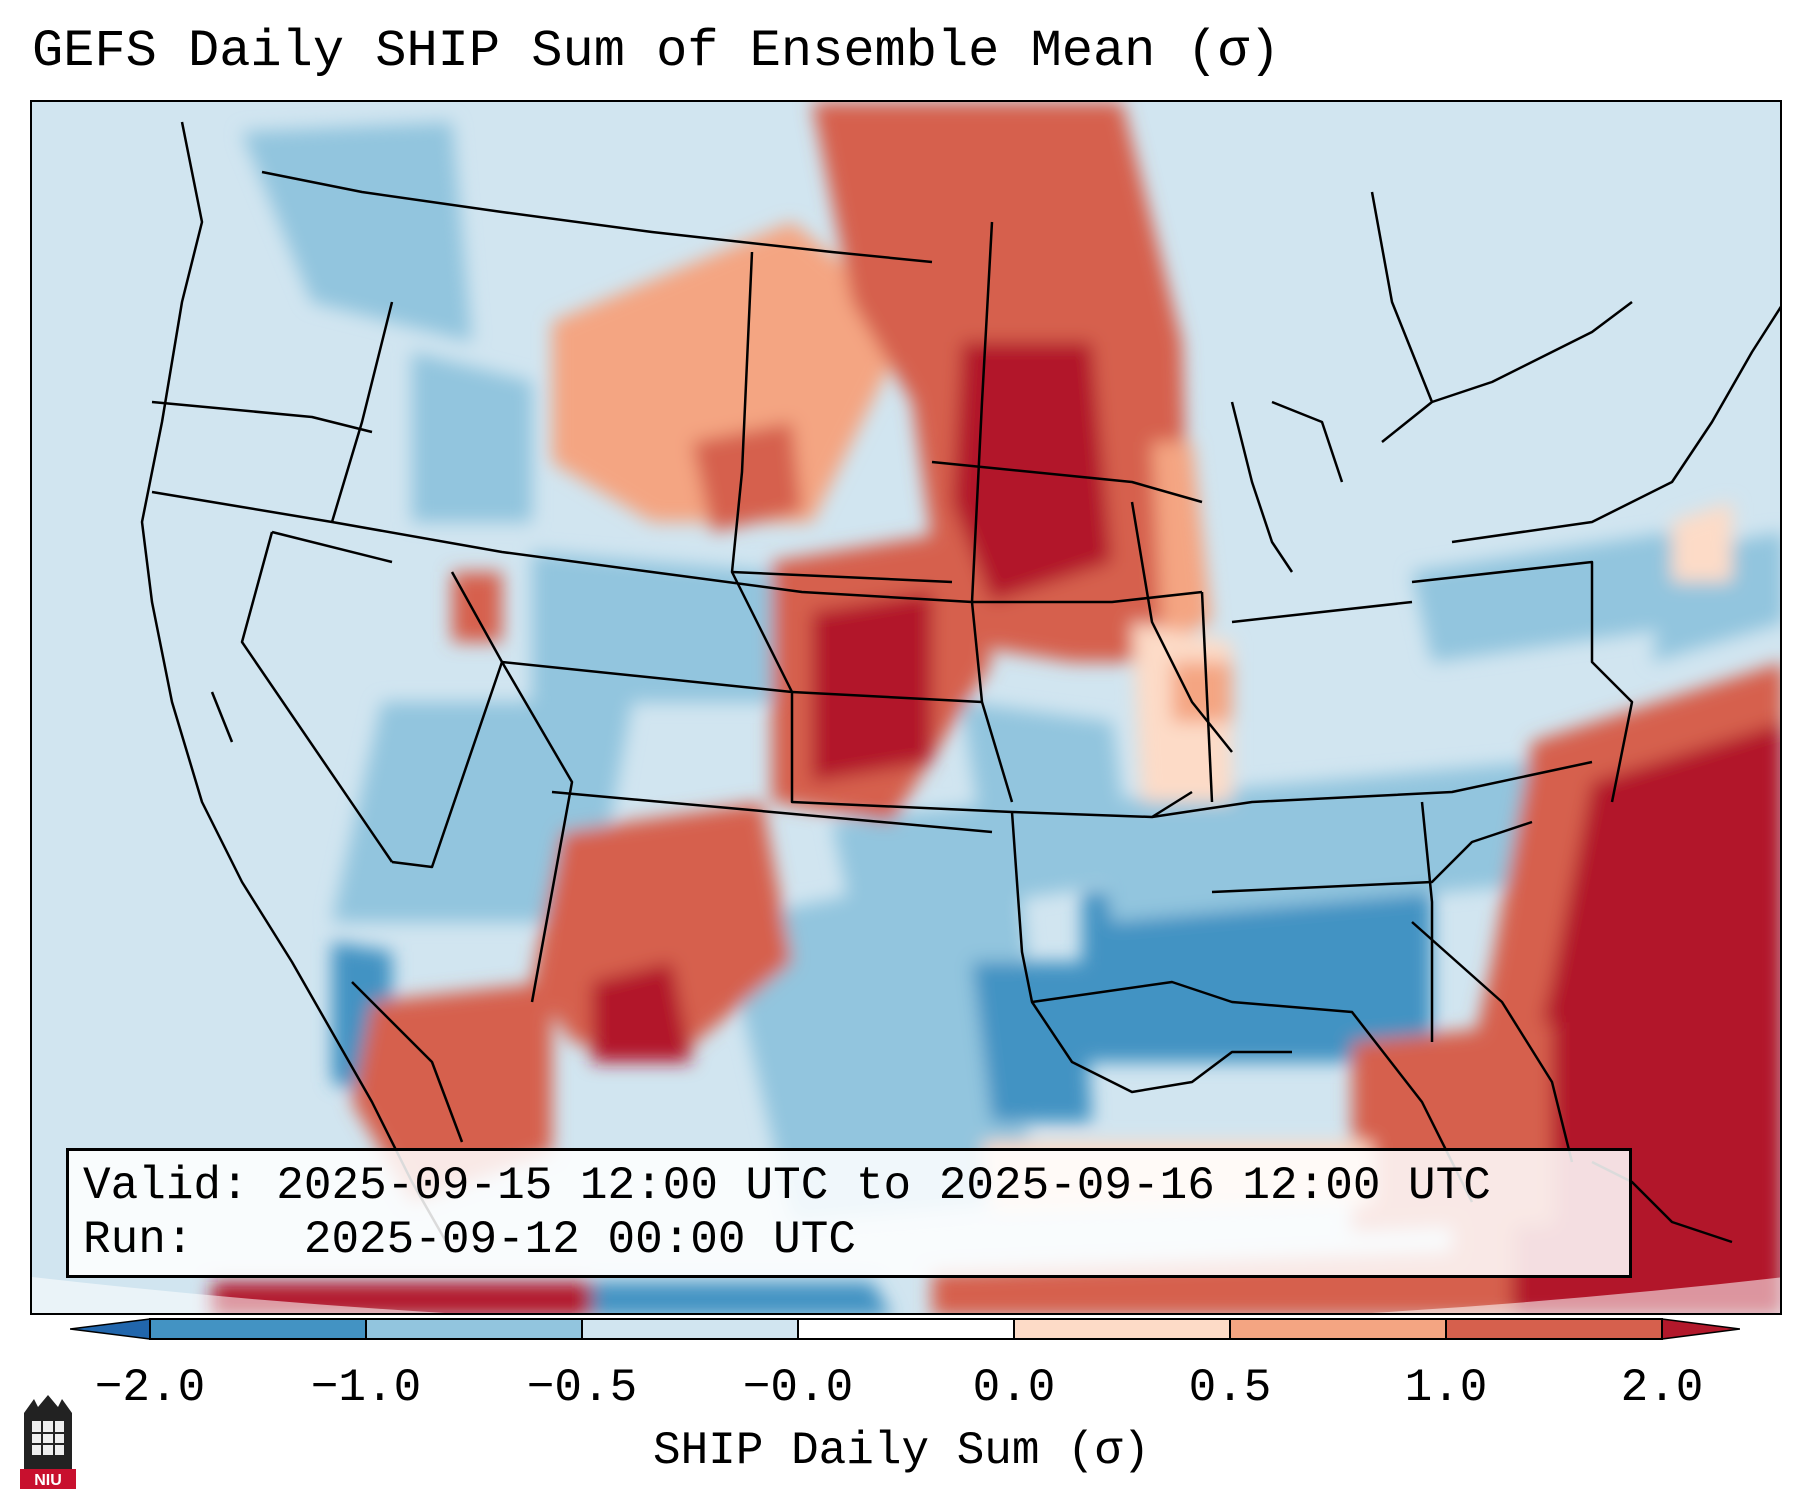 The height and width of the screenshot is (1506, 1803). I want to click on colorbar-tick-label: −0.5, so click(582, 1388).